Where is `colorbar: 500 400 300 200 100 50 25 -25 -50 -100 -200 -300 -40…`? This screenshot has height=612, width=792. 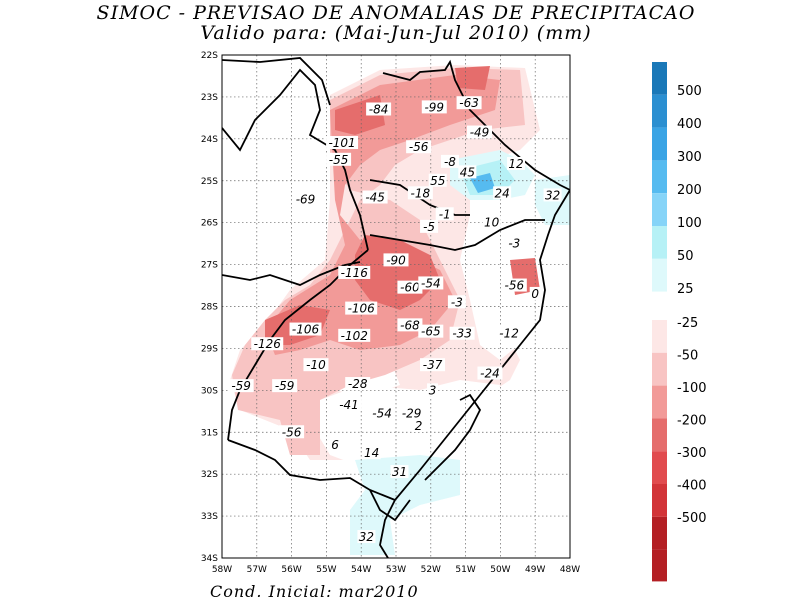
colorbar: 500 400 300 200 100 50 25 -25 -50 -100 -200 -300 -40… is located at coordinates (679, 322).